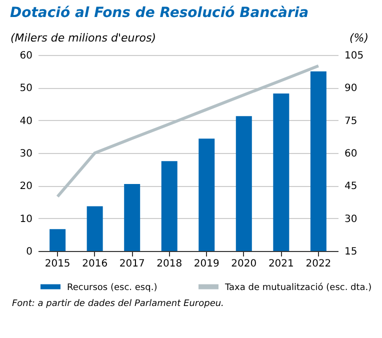  I want to click on chart-title: Dotació al Fons de Resolució Bancària, so click(159, 13).